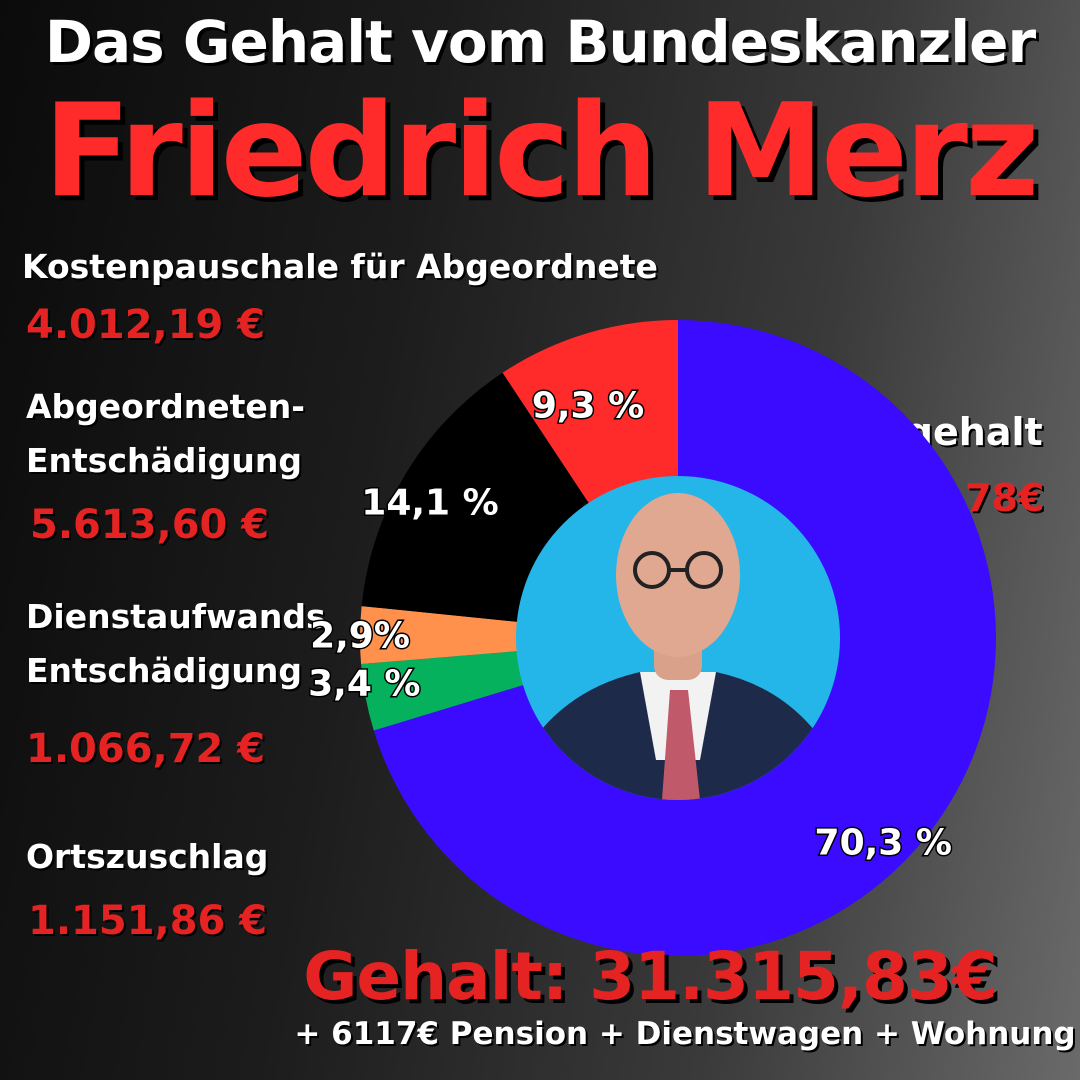 The height and width of the screenshot is (1080, 1080). What do you see at coordinates (146, 749) in the screenshot?
I see `legend-value-dienstaufwand: 1.066,72 €` at bounding box center [146, 749].